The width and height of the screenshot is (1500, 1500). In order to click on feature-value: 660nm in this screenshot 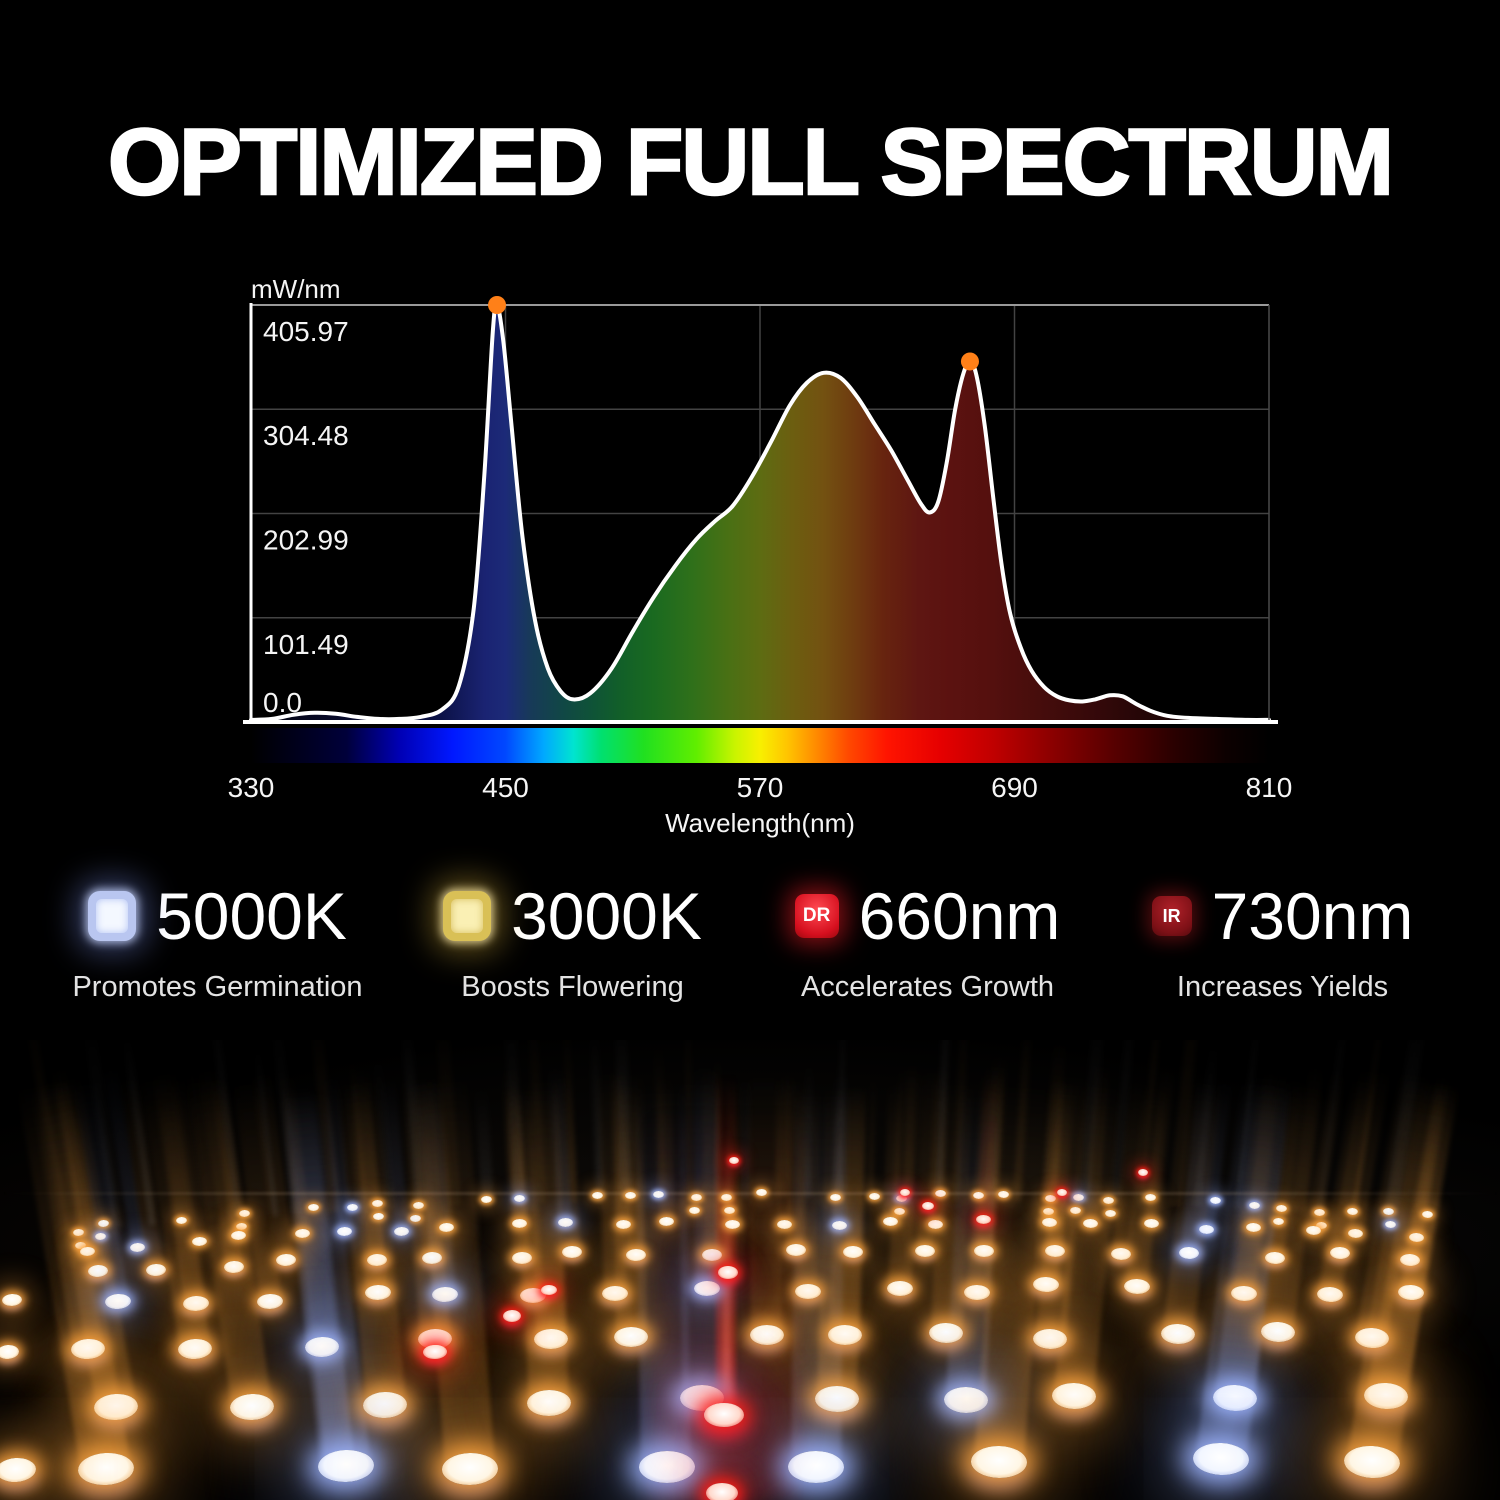, I will do `click(959, 916)`.